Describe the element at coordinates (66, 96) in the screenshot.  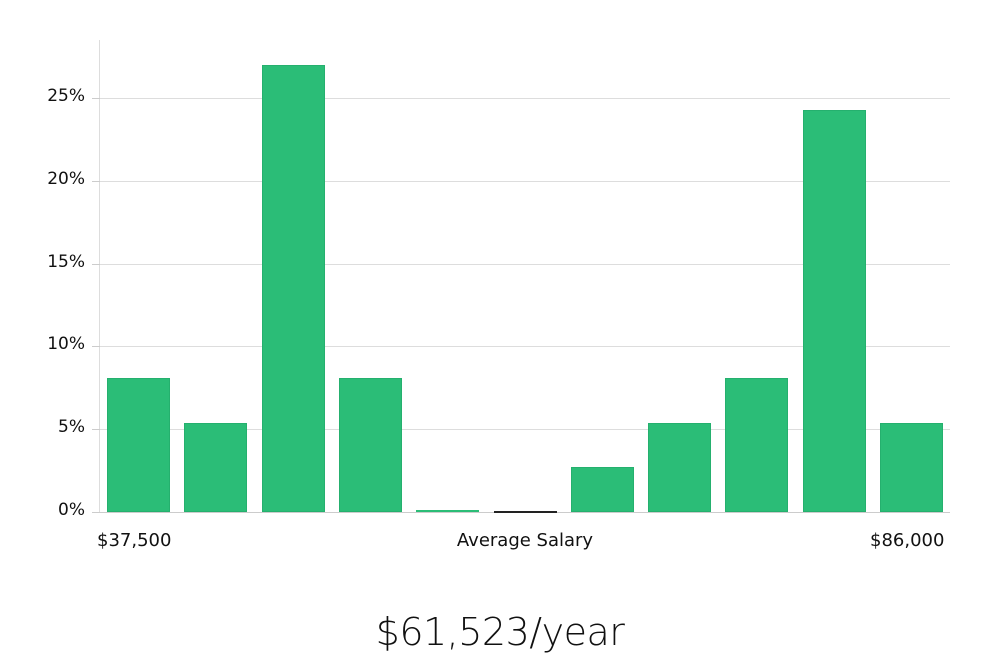
I see `y-tick-label: 25%` at that location.